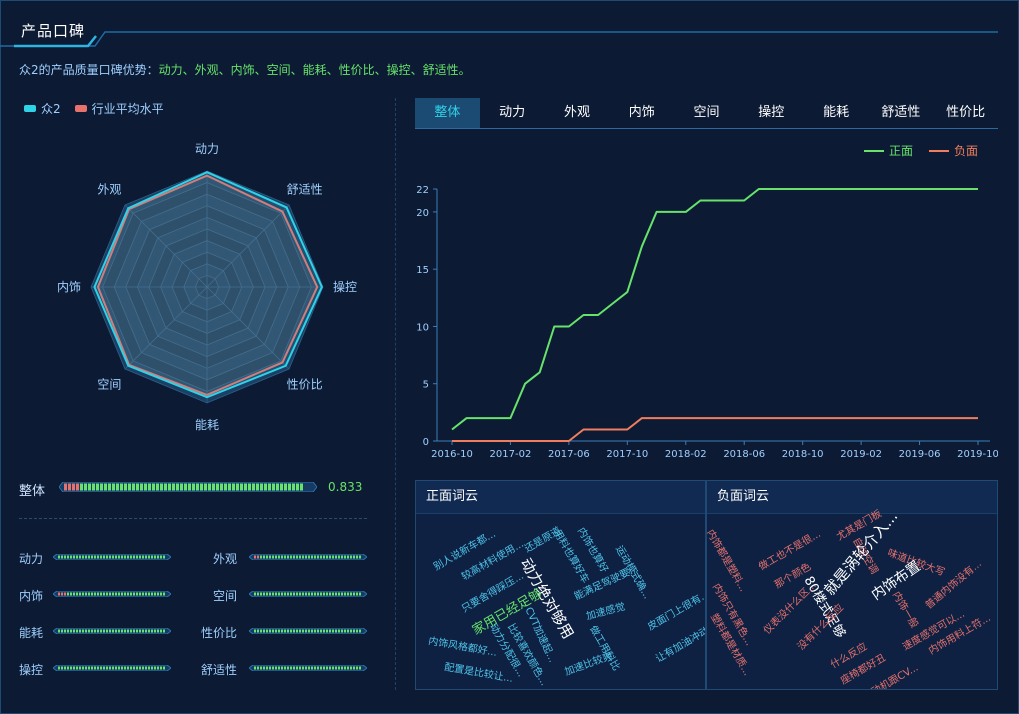  I want to click on overall-score-bar, so click(188, 487).